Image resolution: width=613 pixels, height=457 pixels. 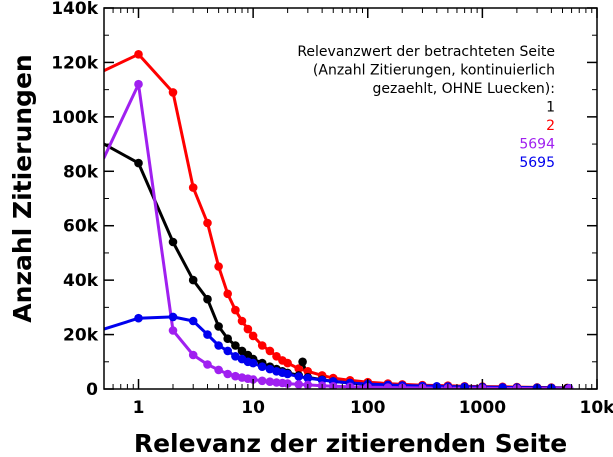 I want to click on legend-entry-5695: 5695, so click(x=537, y=163).